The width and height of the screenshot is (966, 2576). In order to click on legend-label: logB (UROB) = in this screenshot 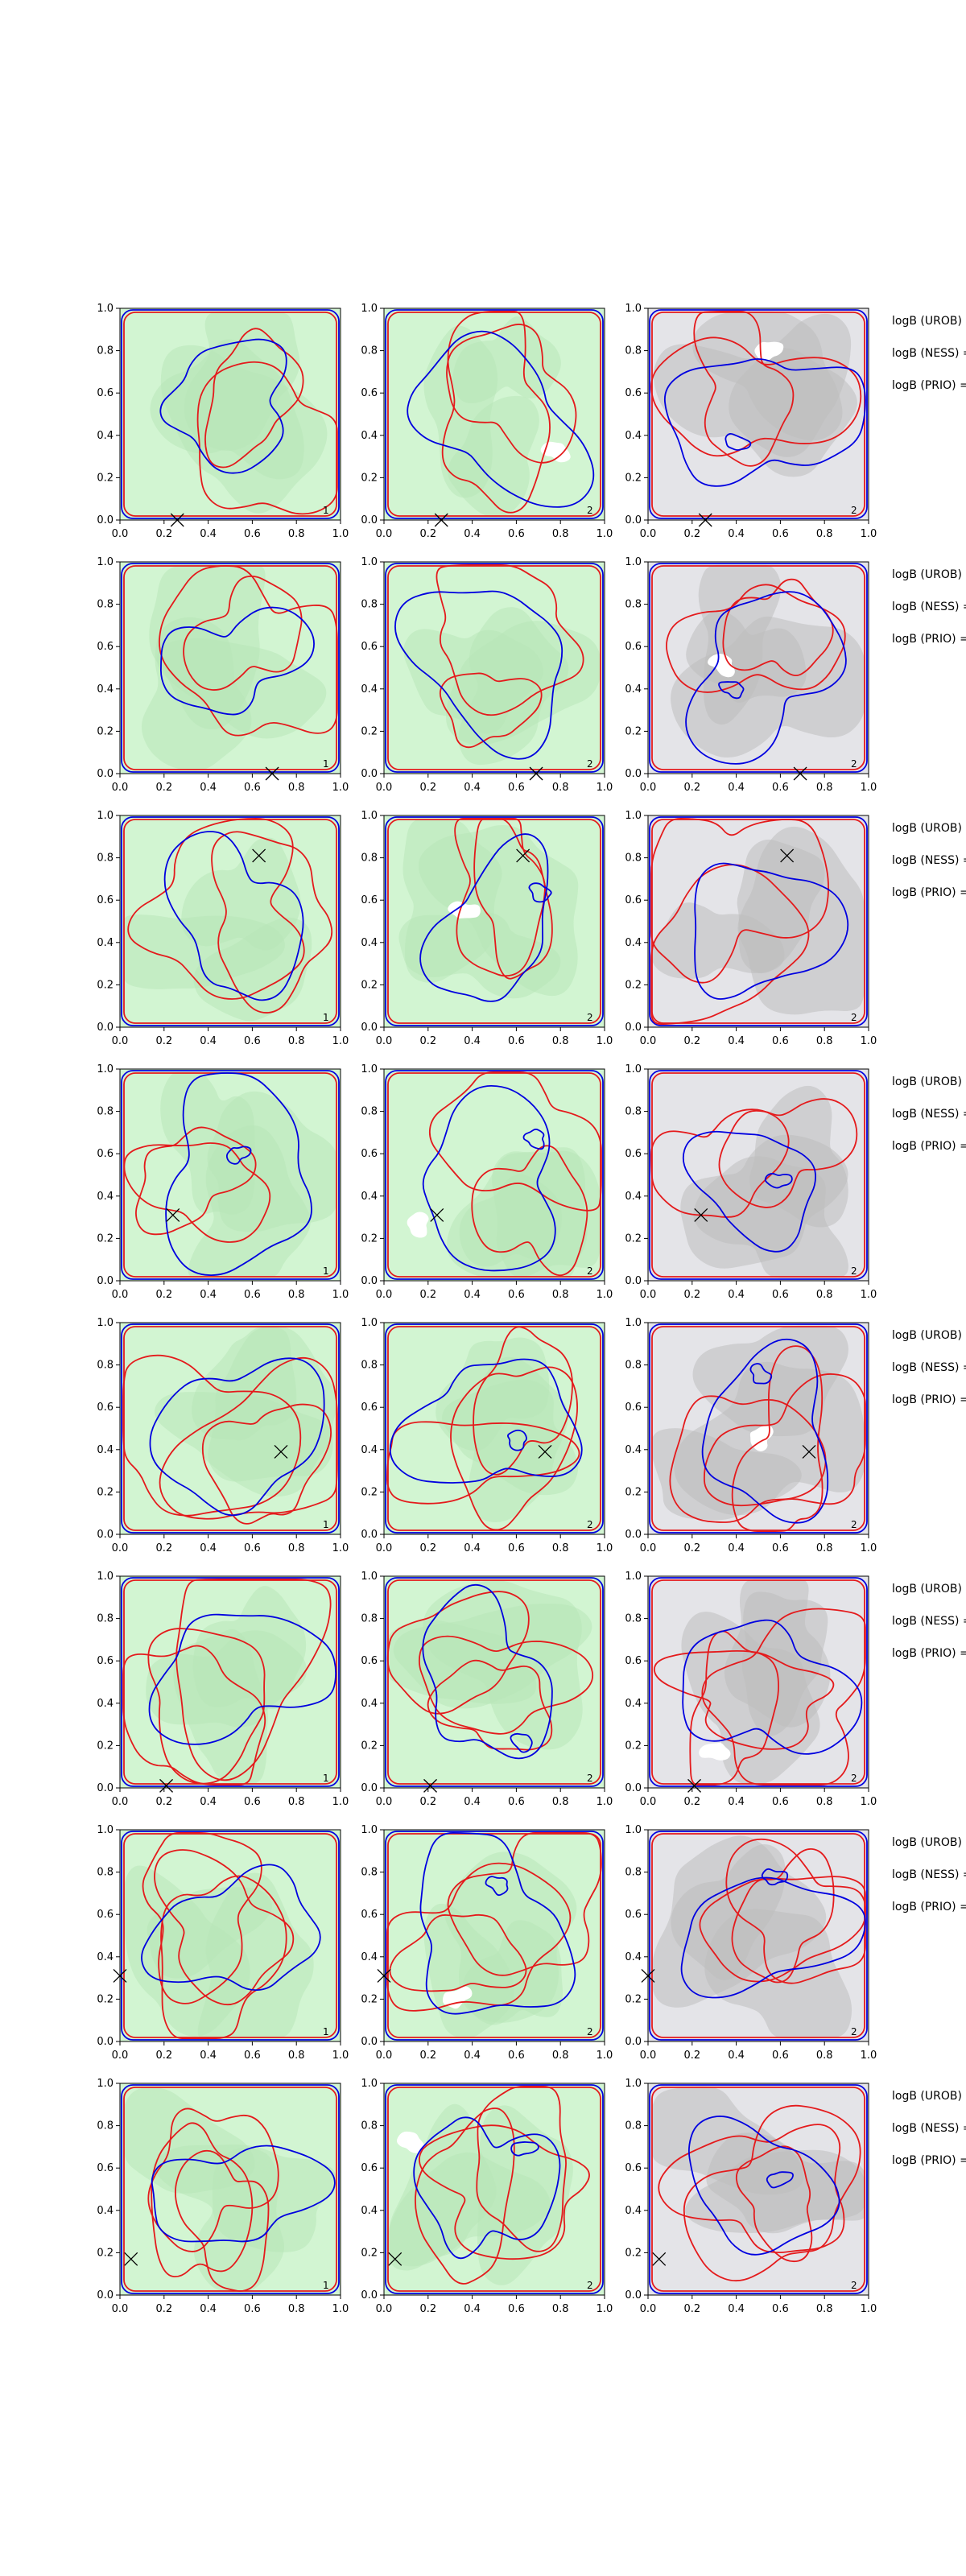, I will do `click(929, 828)`.